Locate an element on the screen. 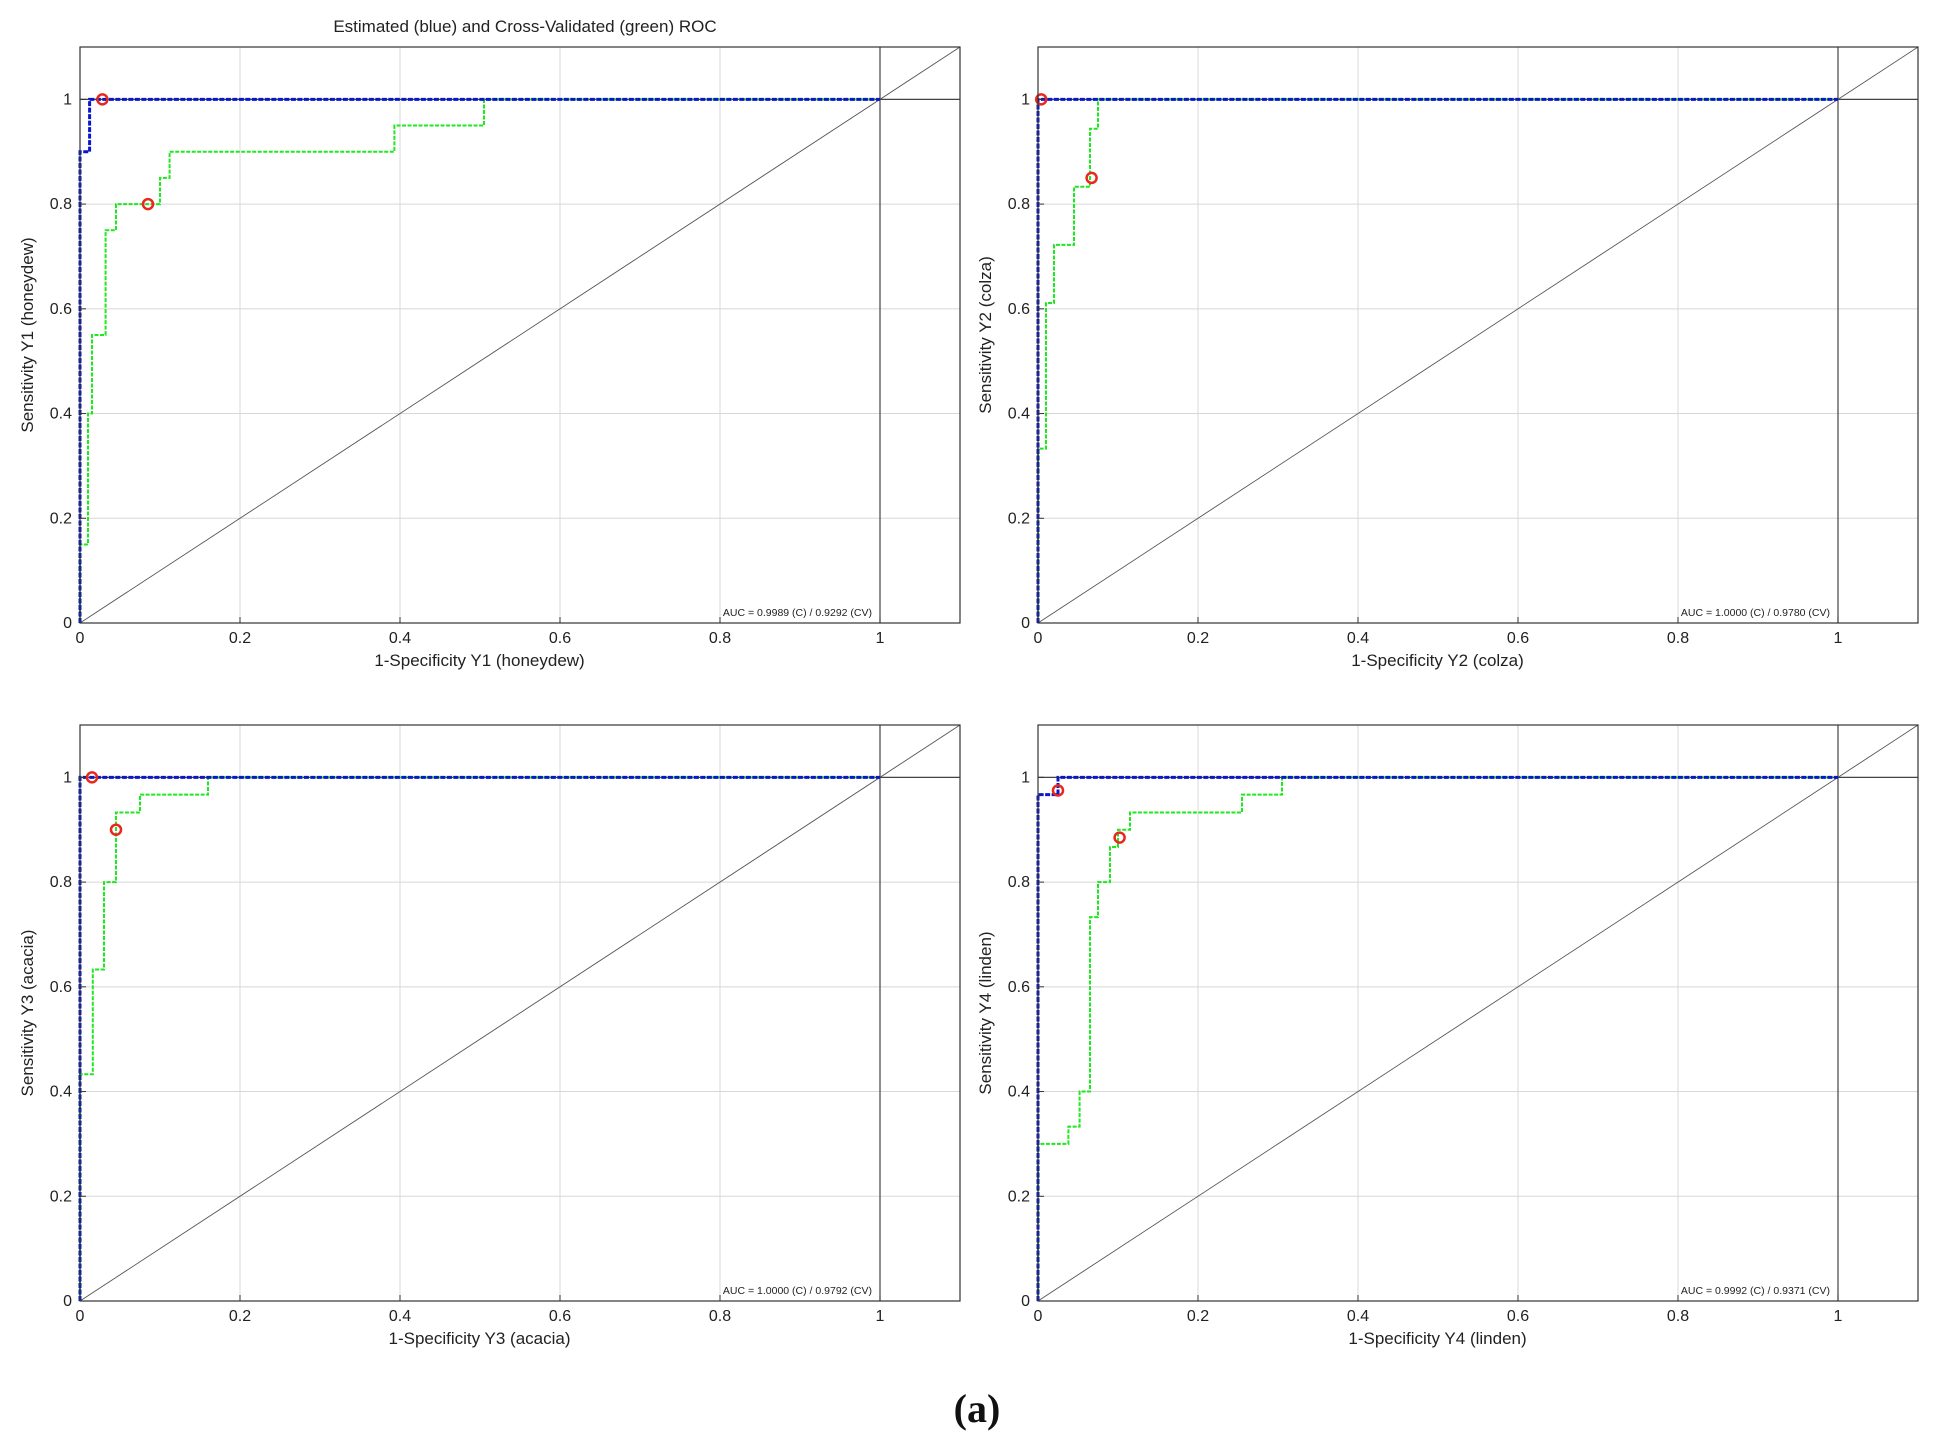 The image size is (1934, 1446). y-axis-label: Sensitivity Y2 (colza) is located at coordinates (985, 334).